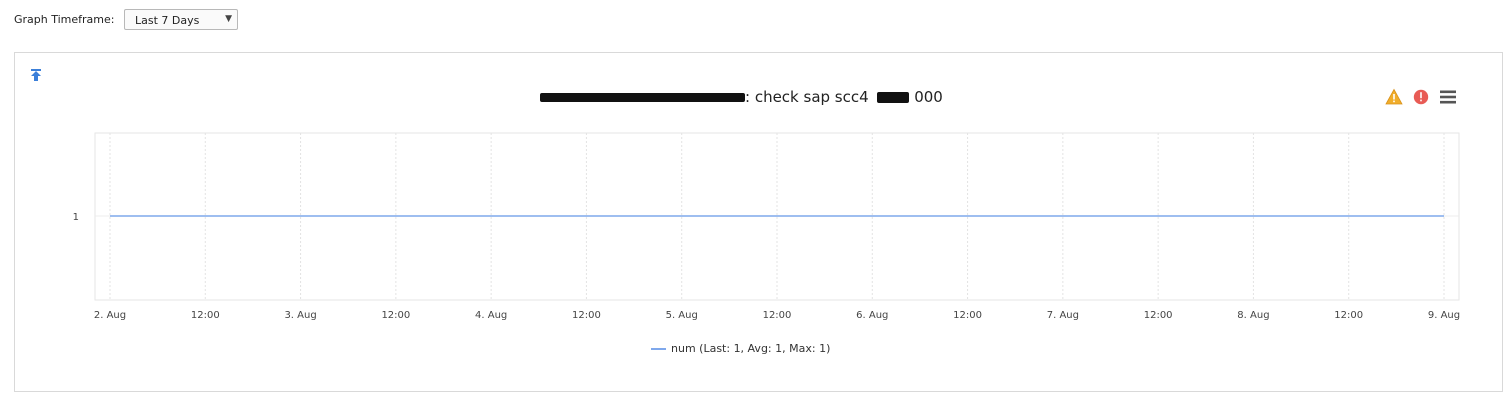  I want to click on y-tick-label: 1, so click(76, 217).